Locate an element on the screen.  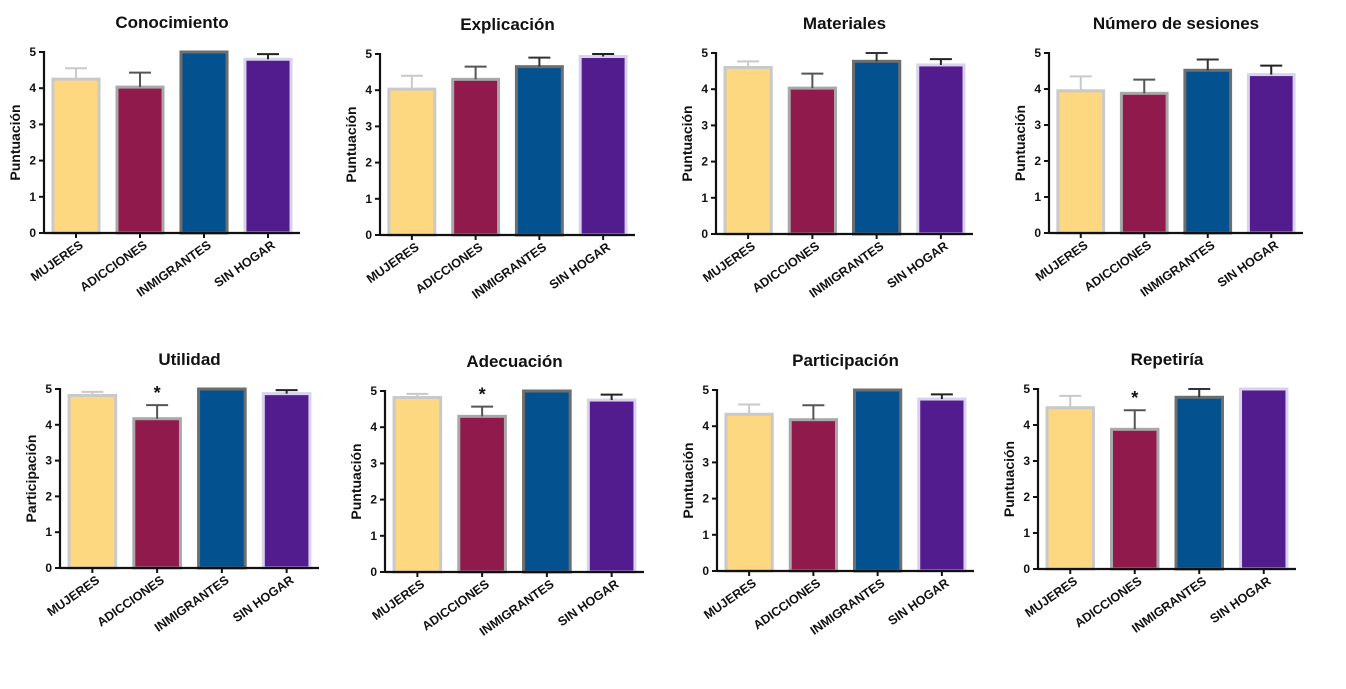
panel-title: Conocimiento is located at coordinates (171, 22).